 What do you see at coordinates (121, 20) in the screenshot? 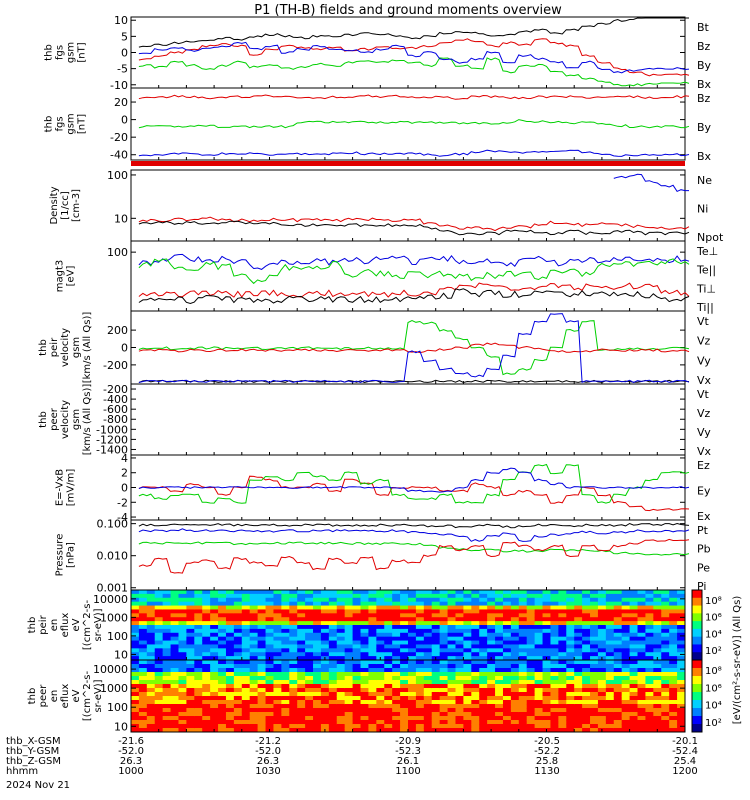
I see `y-tick-label: 10` at bounding box center [121, 20].